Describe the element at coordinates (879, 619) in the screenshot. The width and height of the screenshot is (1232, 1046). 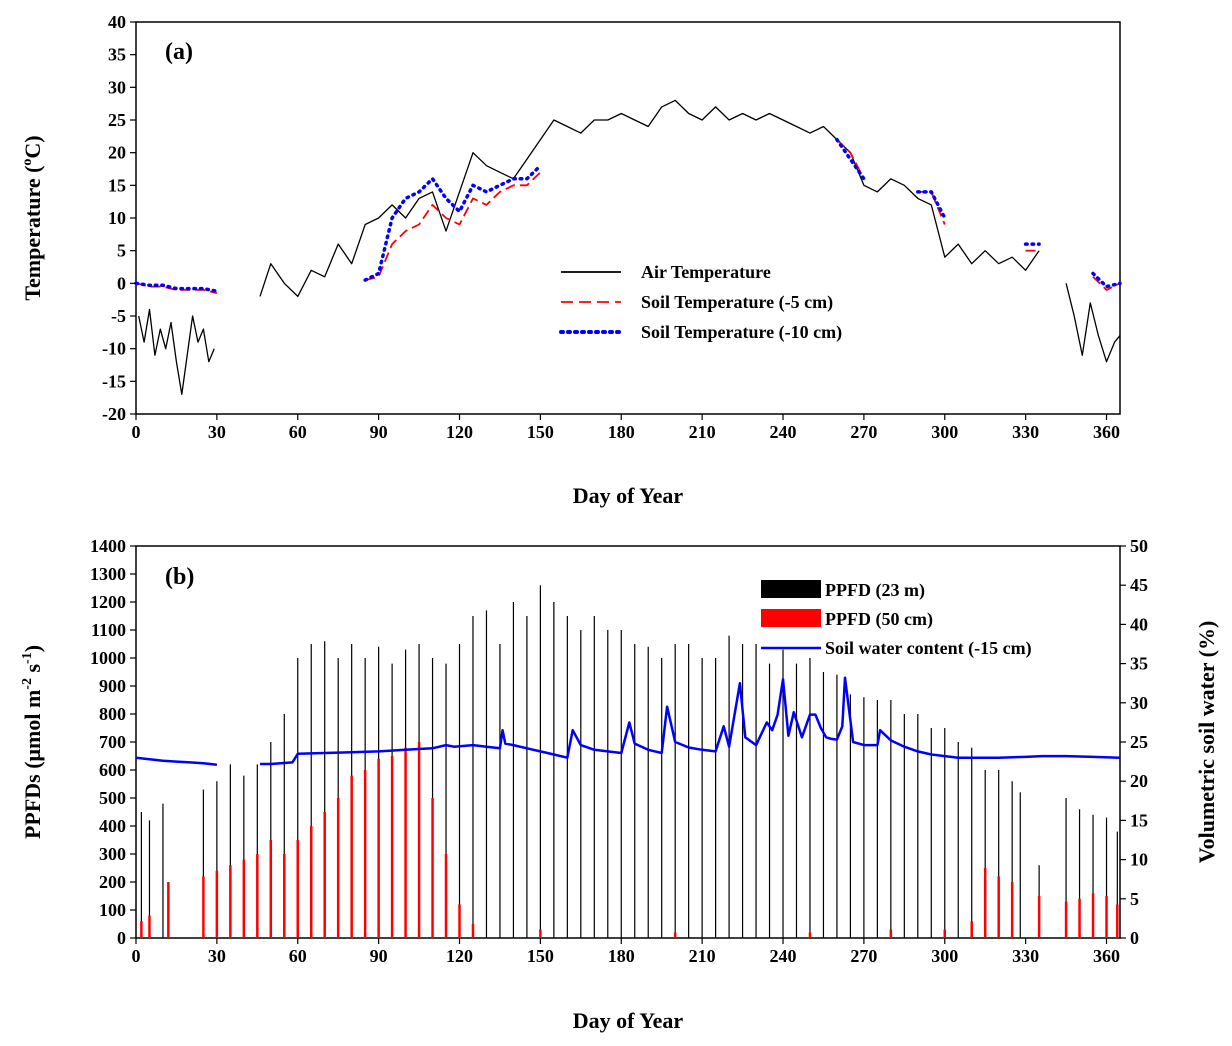
I see `legend-ppfd-50cm-label: PPFD (50 cm)` at that location.